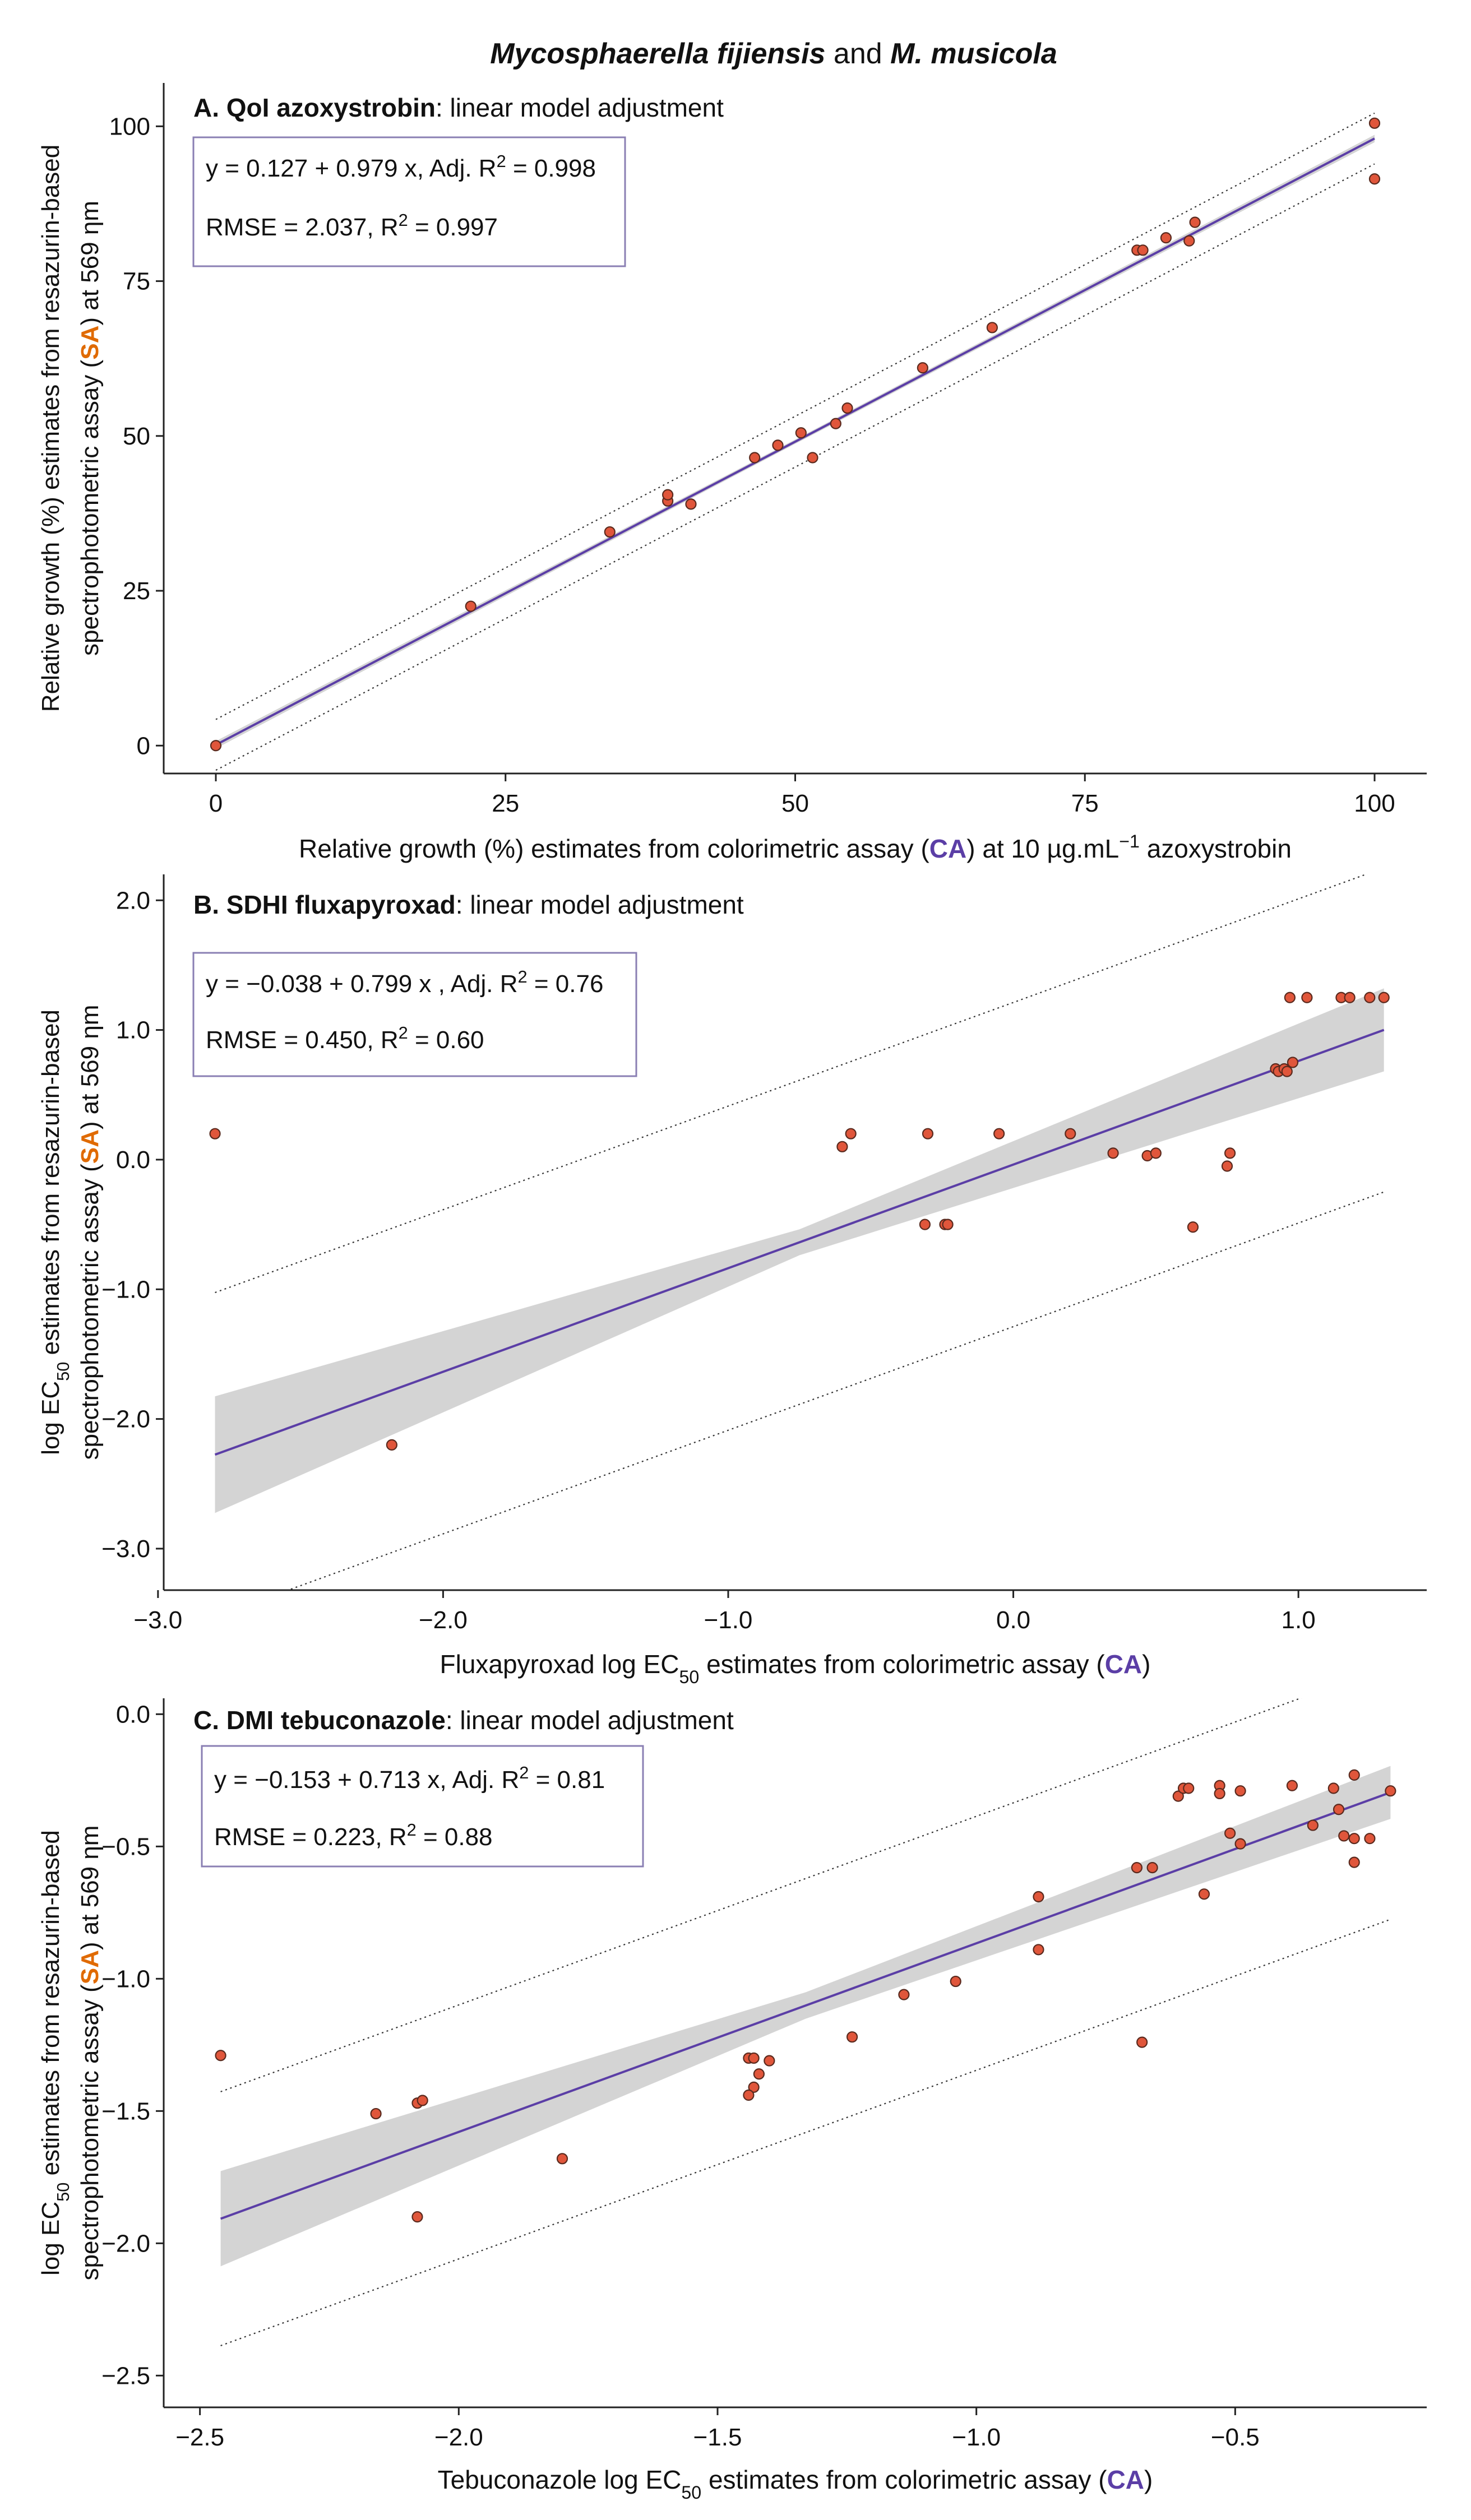 This screenshot has width=1471, height=2520. I want to click on panel-b-y-label-line-1-seg-0: log EC, so click(50, 1418).